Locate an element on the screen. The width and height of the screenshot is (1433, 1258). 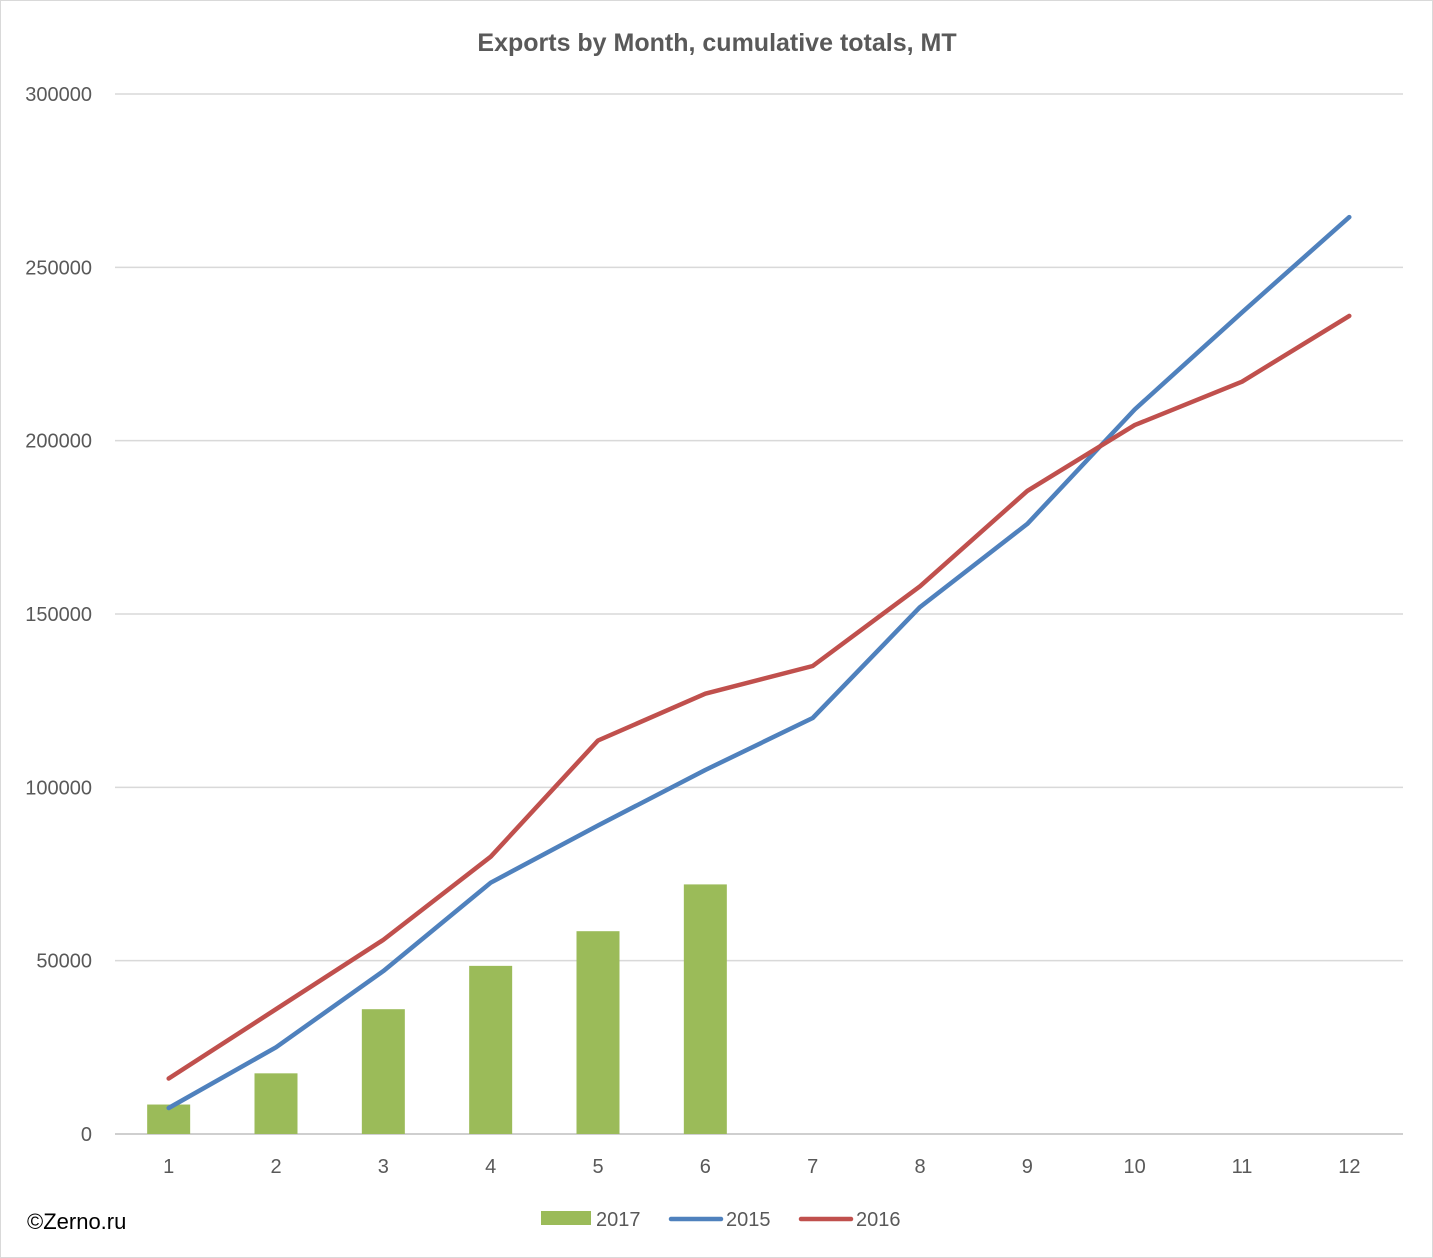
y-tick-label: 50000 is located at coordinates (64, 962).